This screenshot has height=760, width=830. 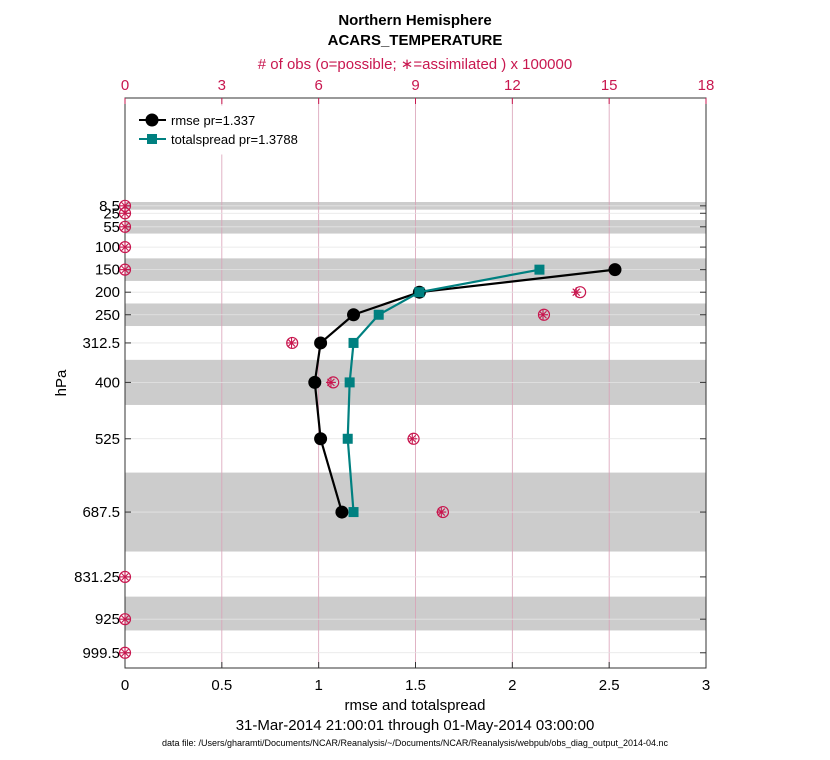 What do you see at coordinates (318, 685) in the screenshot?
I see `x-tick-label-2: 1` at bounding box center [318, 685].